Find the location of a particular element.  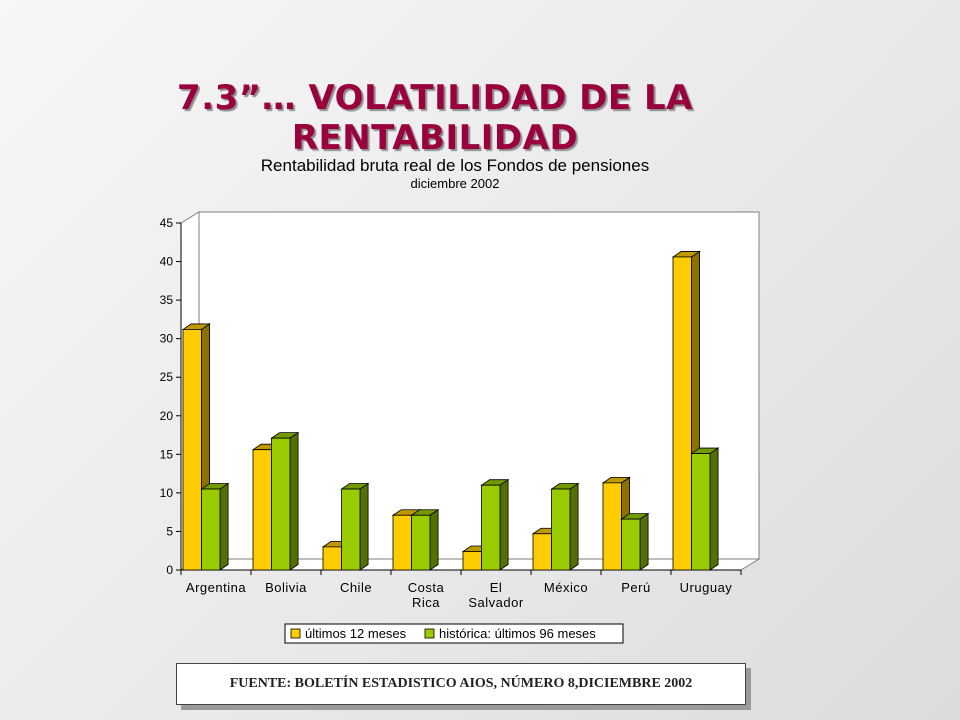

x-tick-label: México is located at coordinates (566, 587).